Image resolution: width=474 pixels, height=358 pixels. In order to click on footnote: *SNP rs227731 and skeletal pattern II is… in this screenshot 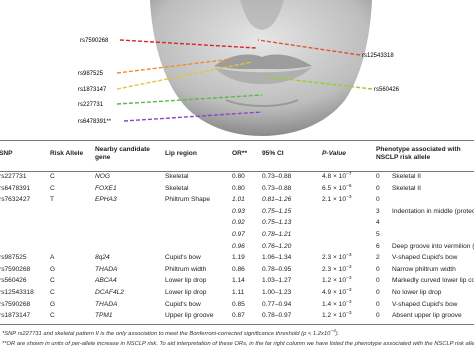, I will do `click(170, 333)`.